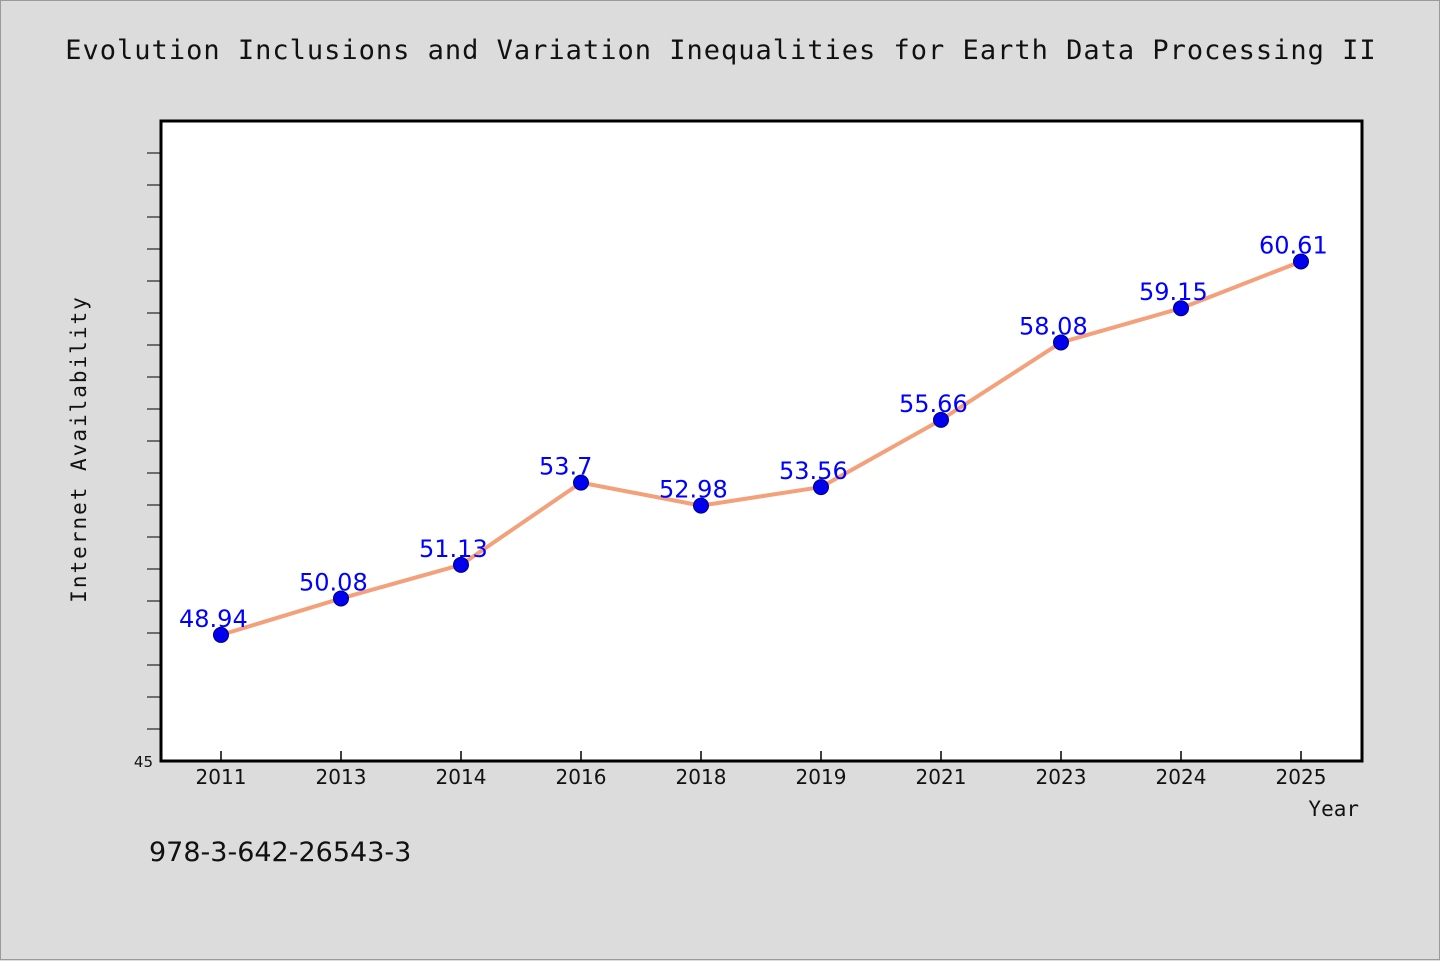 Image resolution: width=1440 pixels, height=961 pixels. I want to click on x-tick-label: 2018, so click(701, 777).